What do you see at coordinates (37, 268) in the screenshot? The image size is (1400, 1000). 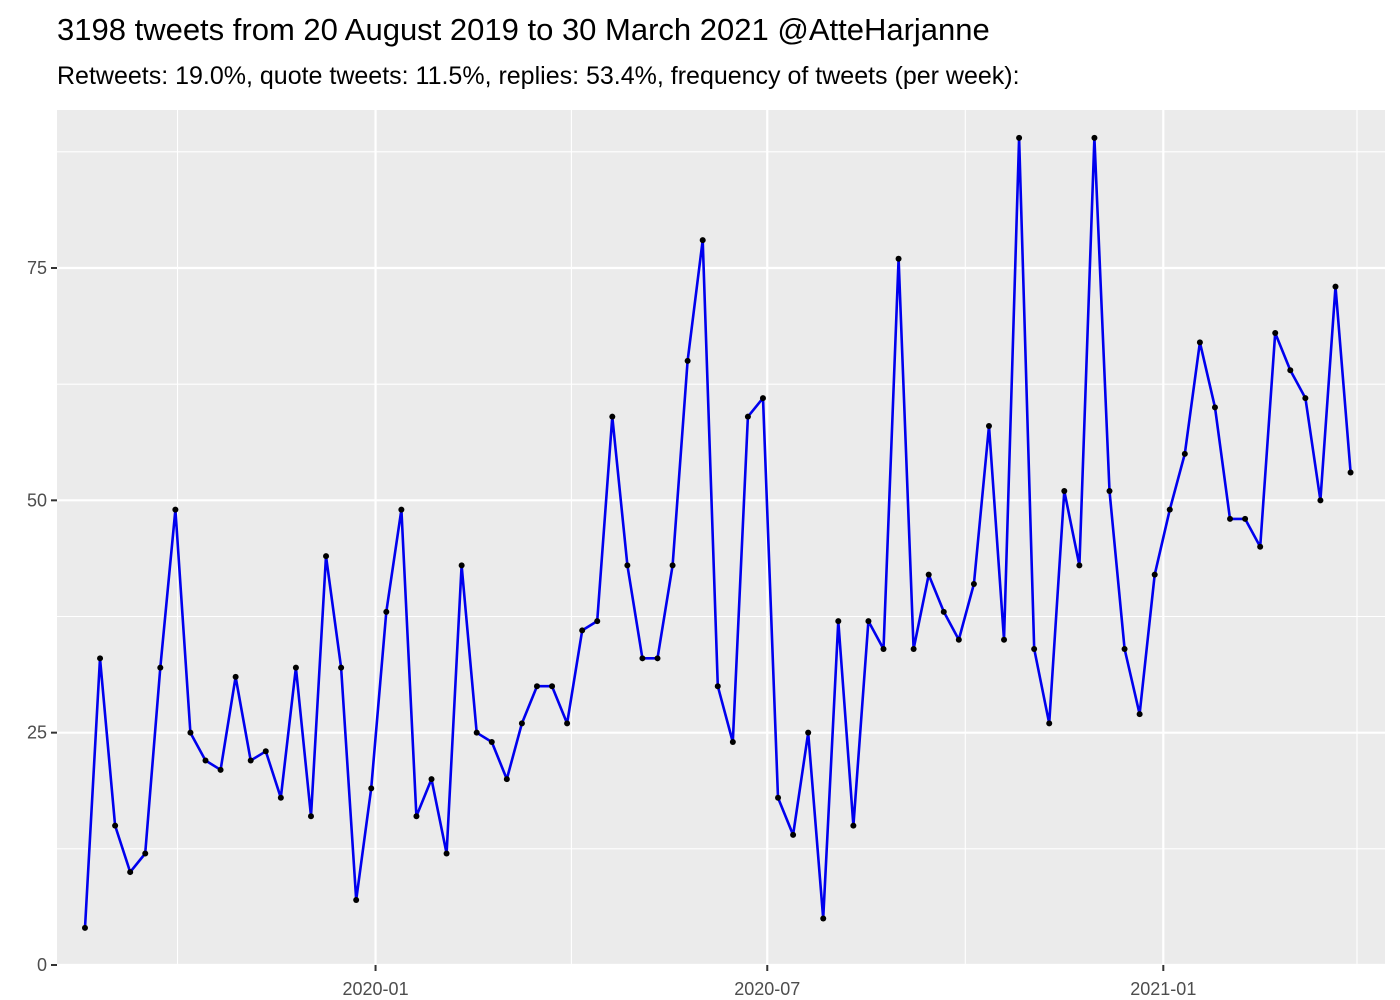 I see `y-tick-label: 75` at bounding box center [37, 268].